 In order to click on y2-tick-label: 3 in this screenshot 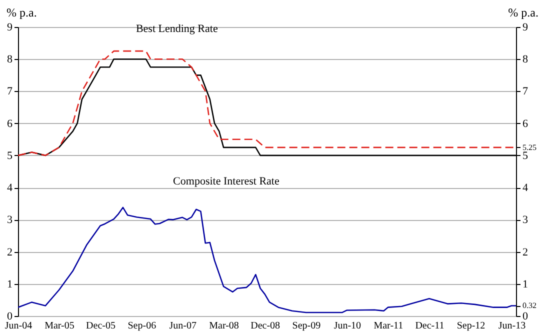, I will do `click(525, 220)`.